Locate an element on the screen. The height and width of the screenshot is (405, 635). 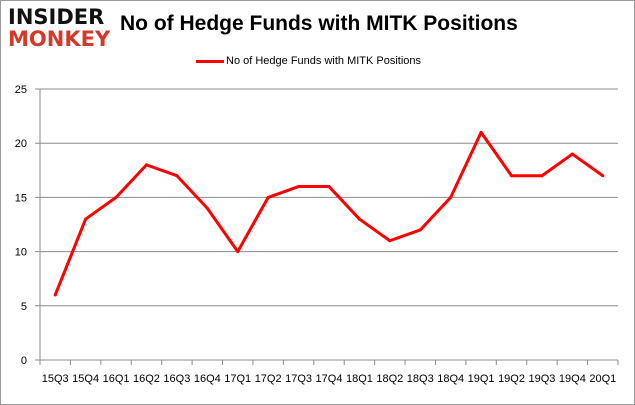
x-tick-label: 20Q1 is located at coordinates (602, 379).